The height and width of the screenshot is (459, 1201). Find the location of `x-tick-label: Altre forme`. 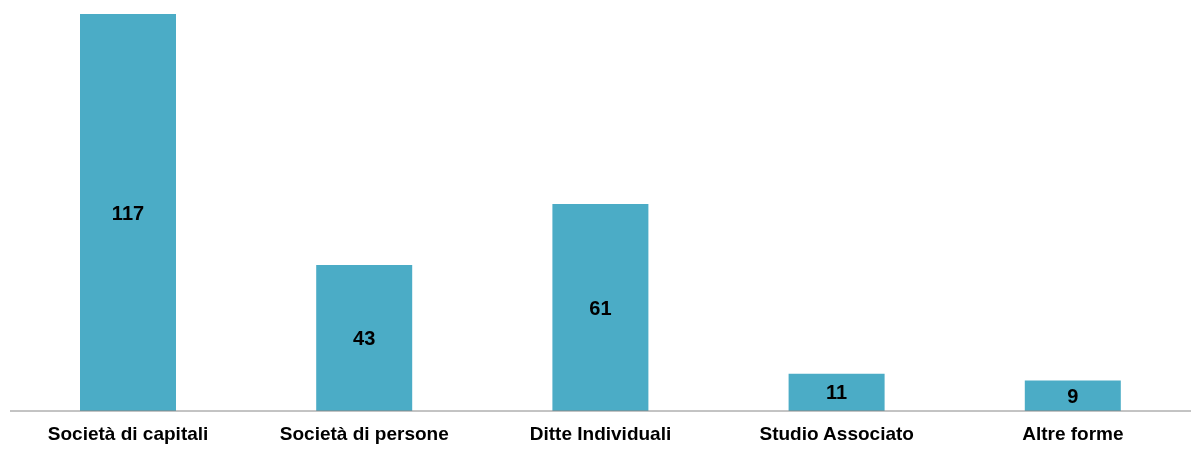

x-tick-label: Altre forme is located at coordinates (1073, 434).